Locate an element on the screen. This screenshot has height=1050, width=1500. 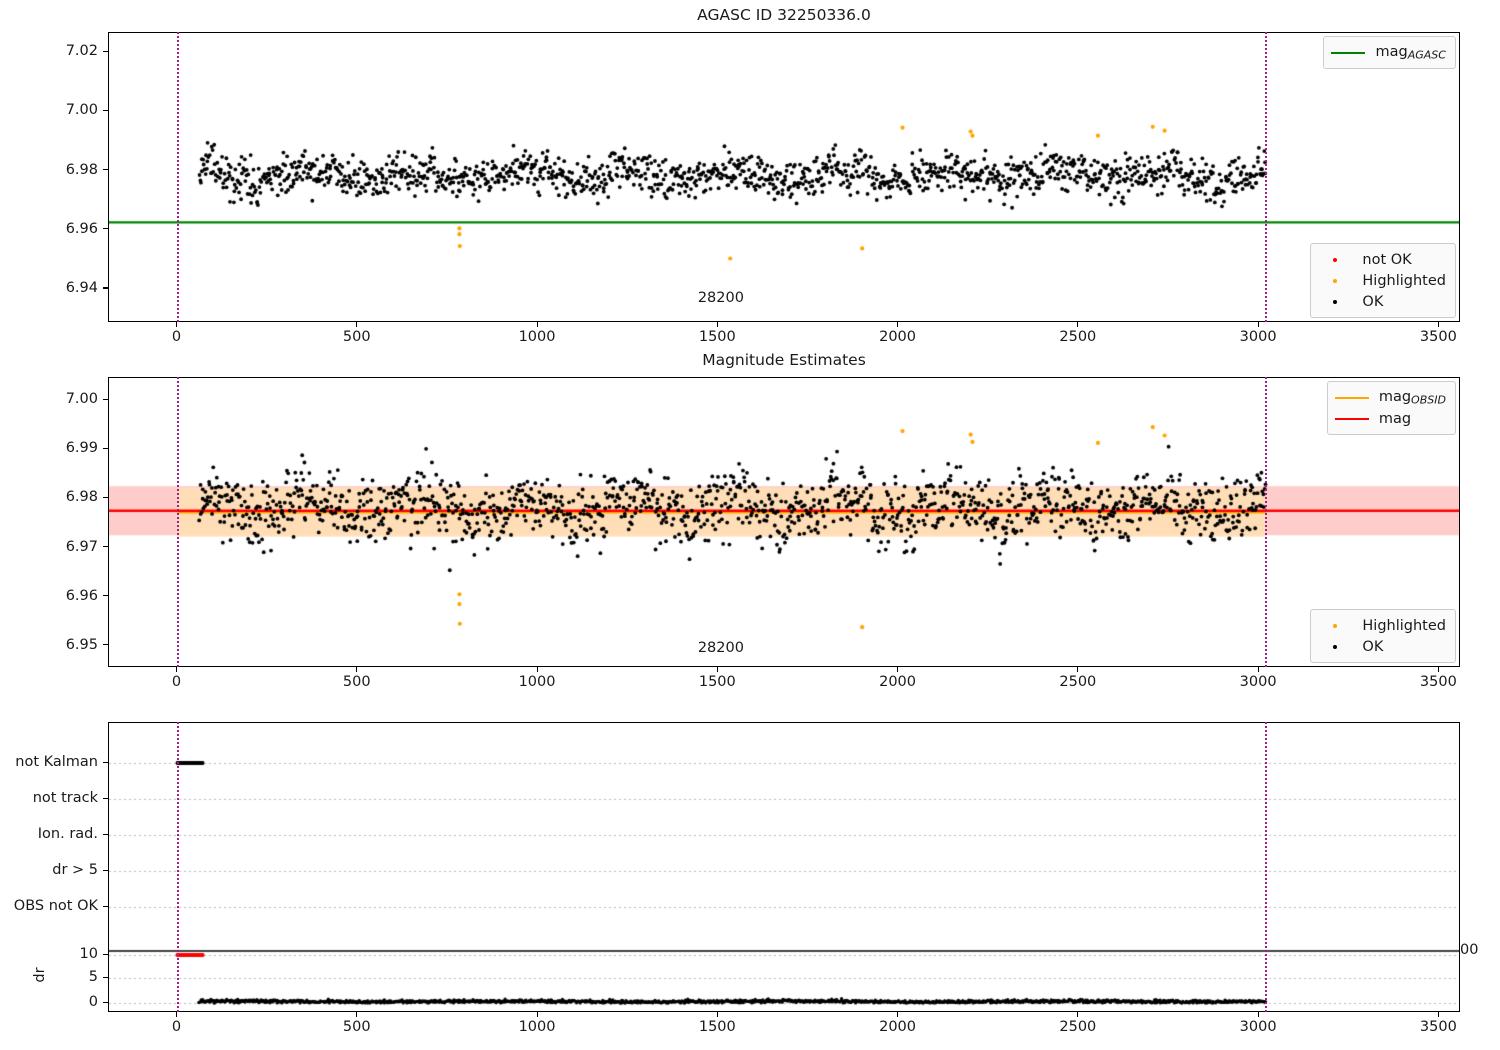
legend-dot-wrap-highlighted-mid is located at coordinates (1335, 626).